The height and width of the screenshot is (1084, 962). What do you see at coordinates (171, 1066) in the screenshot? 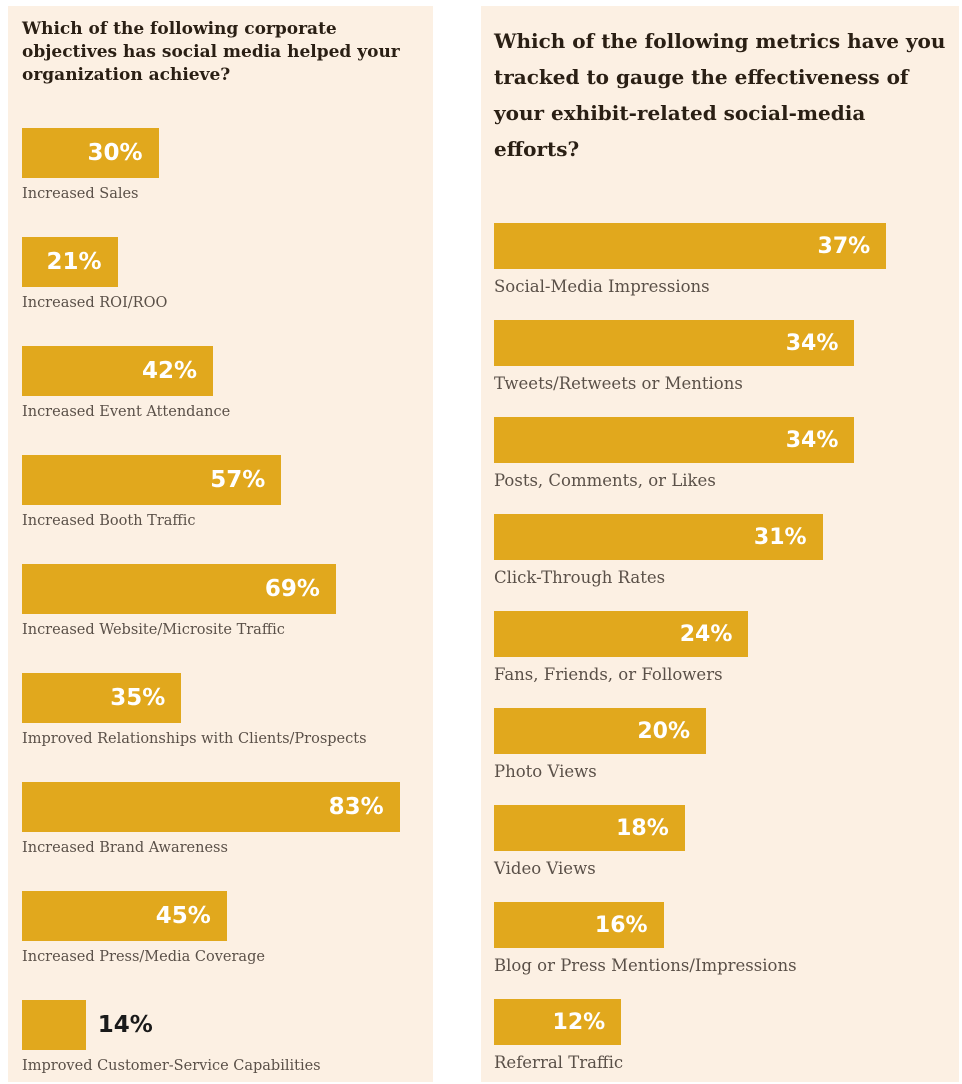
I see `category-label: Improved Customer-Service Capabilities` at bounding box center [171, 1066].